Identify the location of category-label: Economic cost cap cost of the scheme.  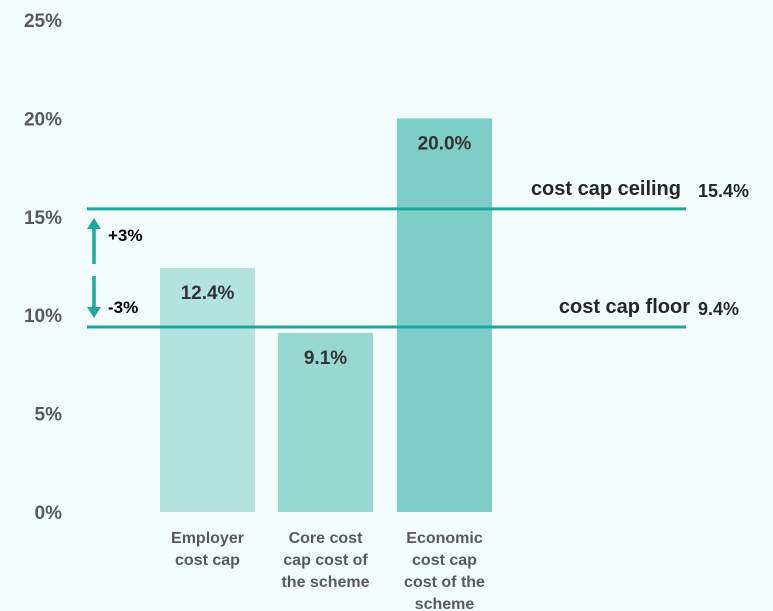
(444, 570).